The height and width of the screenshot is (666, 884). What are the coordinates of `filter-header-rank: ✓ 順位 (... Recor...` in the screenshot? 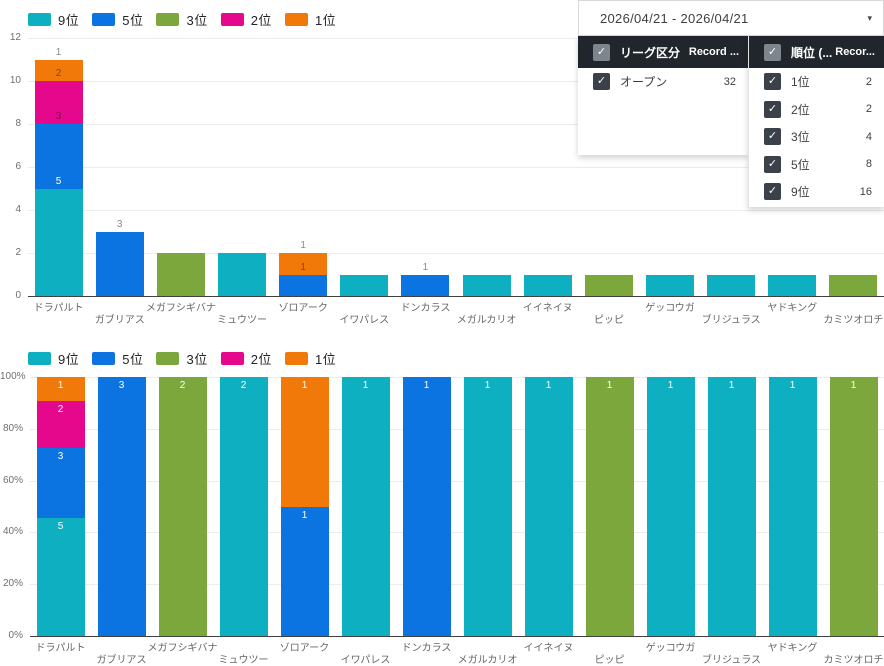 It's located at (816, 52).